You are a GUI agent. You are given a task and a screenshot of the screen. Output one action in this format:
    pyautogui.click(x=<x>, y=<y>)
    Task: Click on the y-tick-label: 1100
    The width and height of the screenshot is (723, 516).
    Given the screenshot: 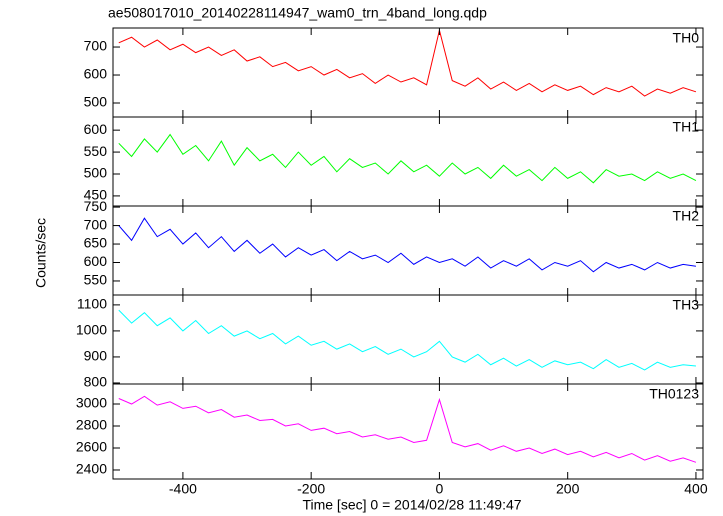 What is the action you would take?
    pyautogui.click(x=92, y=304)
    